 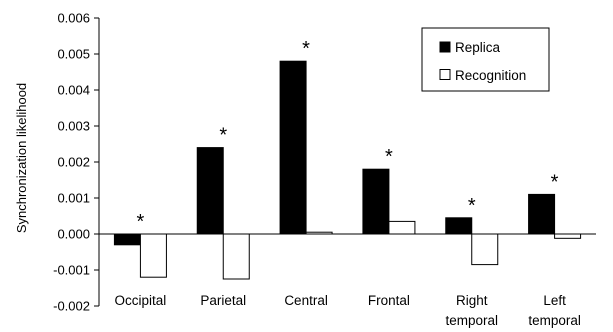 What do you see at coordinates (478, 47) in the screenshot?
I see `legend-label-replica: Replica` at bounding box center [478, 47].